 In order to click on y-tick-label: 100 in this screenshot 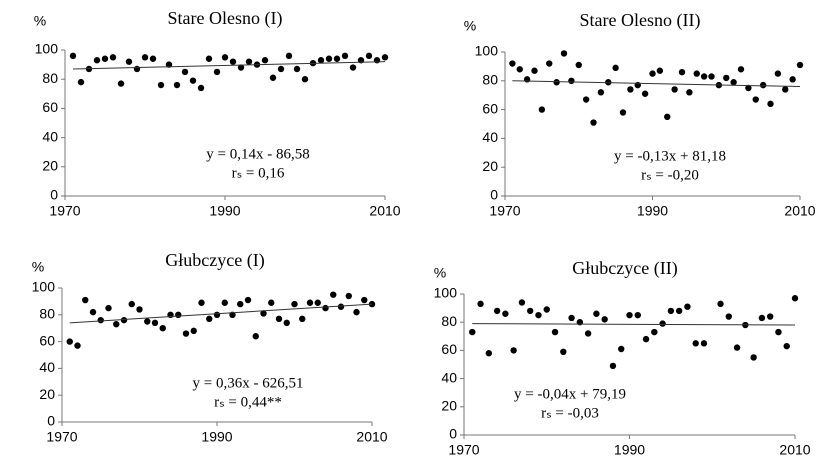, I will do `click(47, 49)`.